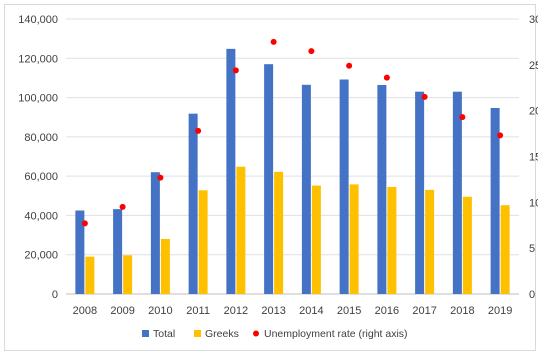  I want to click on legend-label-total: Total, so click(164, 334).